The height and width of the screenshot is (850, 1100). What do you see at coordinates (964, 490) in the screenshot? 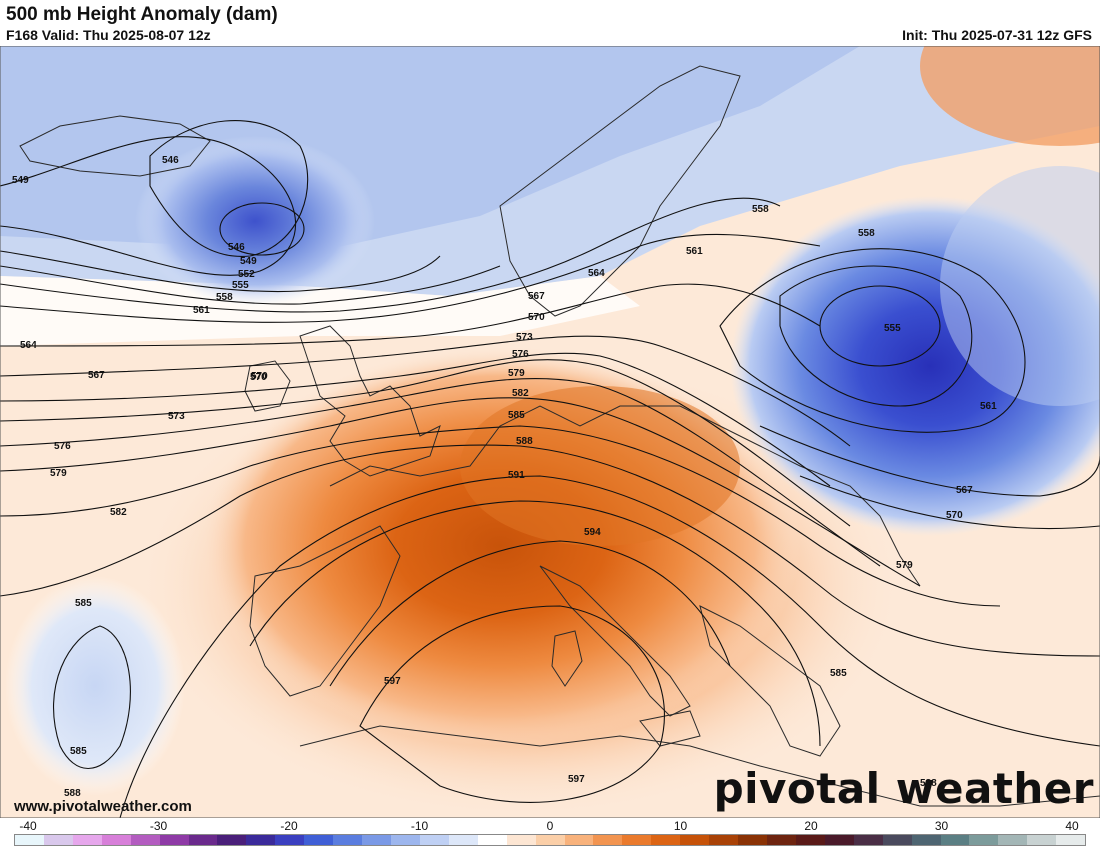
I see `contour-label-567e: 567` at bounding box center [964, 490].